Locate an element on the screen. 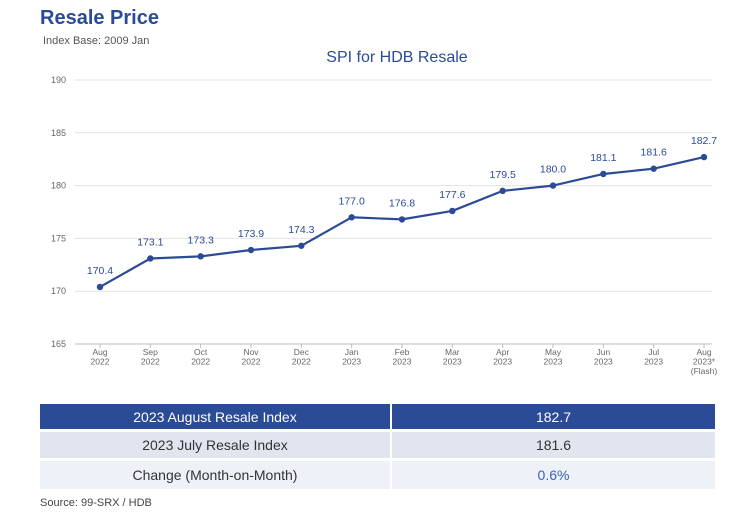 The image size is (750, 517). y-axis-ticks: 165 170 175 180 185 190 is located at coordinates (58, 212).